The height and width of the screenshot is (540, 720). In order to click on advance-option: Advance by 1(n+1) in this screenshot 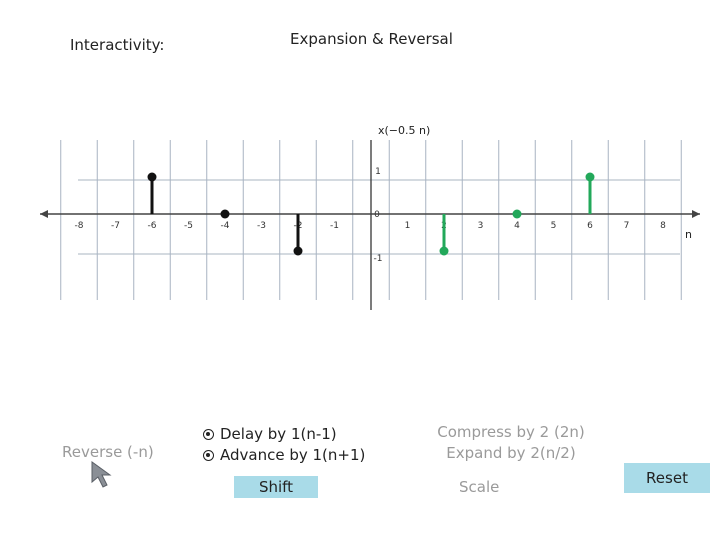, I will do `click(284, 455)`.